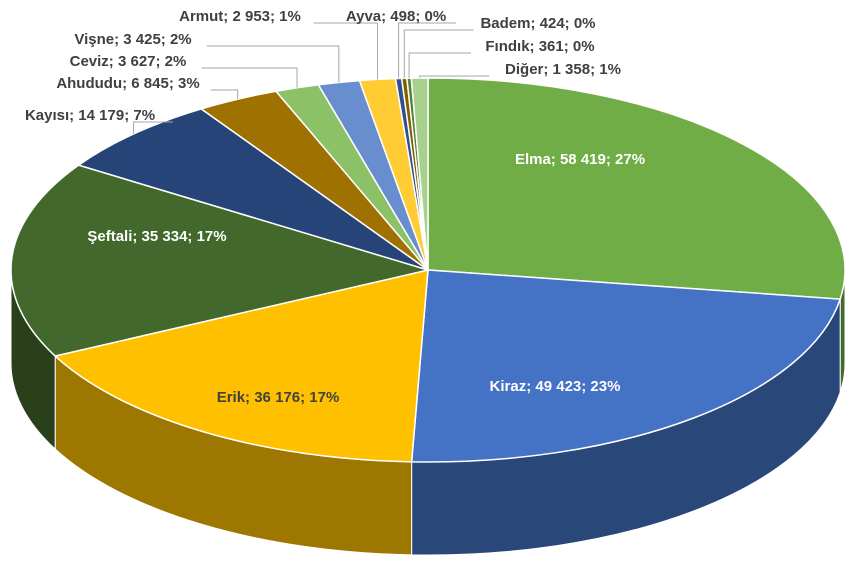 The image size is (846, 573). Describe the element at coordinates (128, 61) in the screenshot. I see `data-label: Ceviz; 3 627; 2%` at that location.